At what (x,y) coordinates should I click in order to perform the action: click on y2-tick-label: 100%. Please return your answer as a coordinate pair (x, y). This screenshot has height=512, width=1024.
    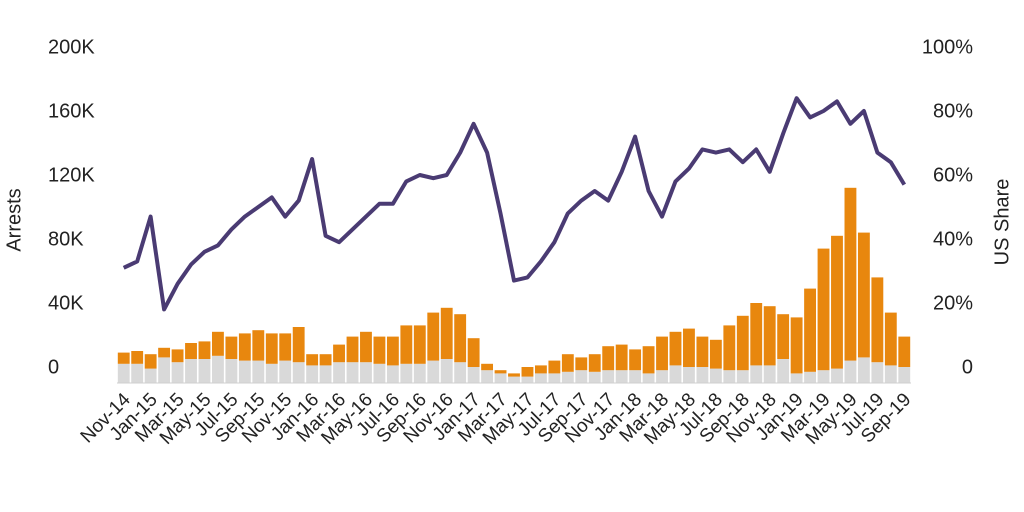
    Looking at the image, I should click on (947, 47).